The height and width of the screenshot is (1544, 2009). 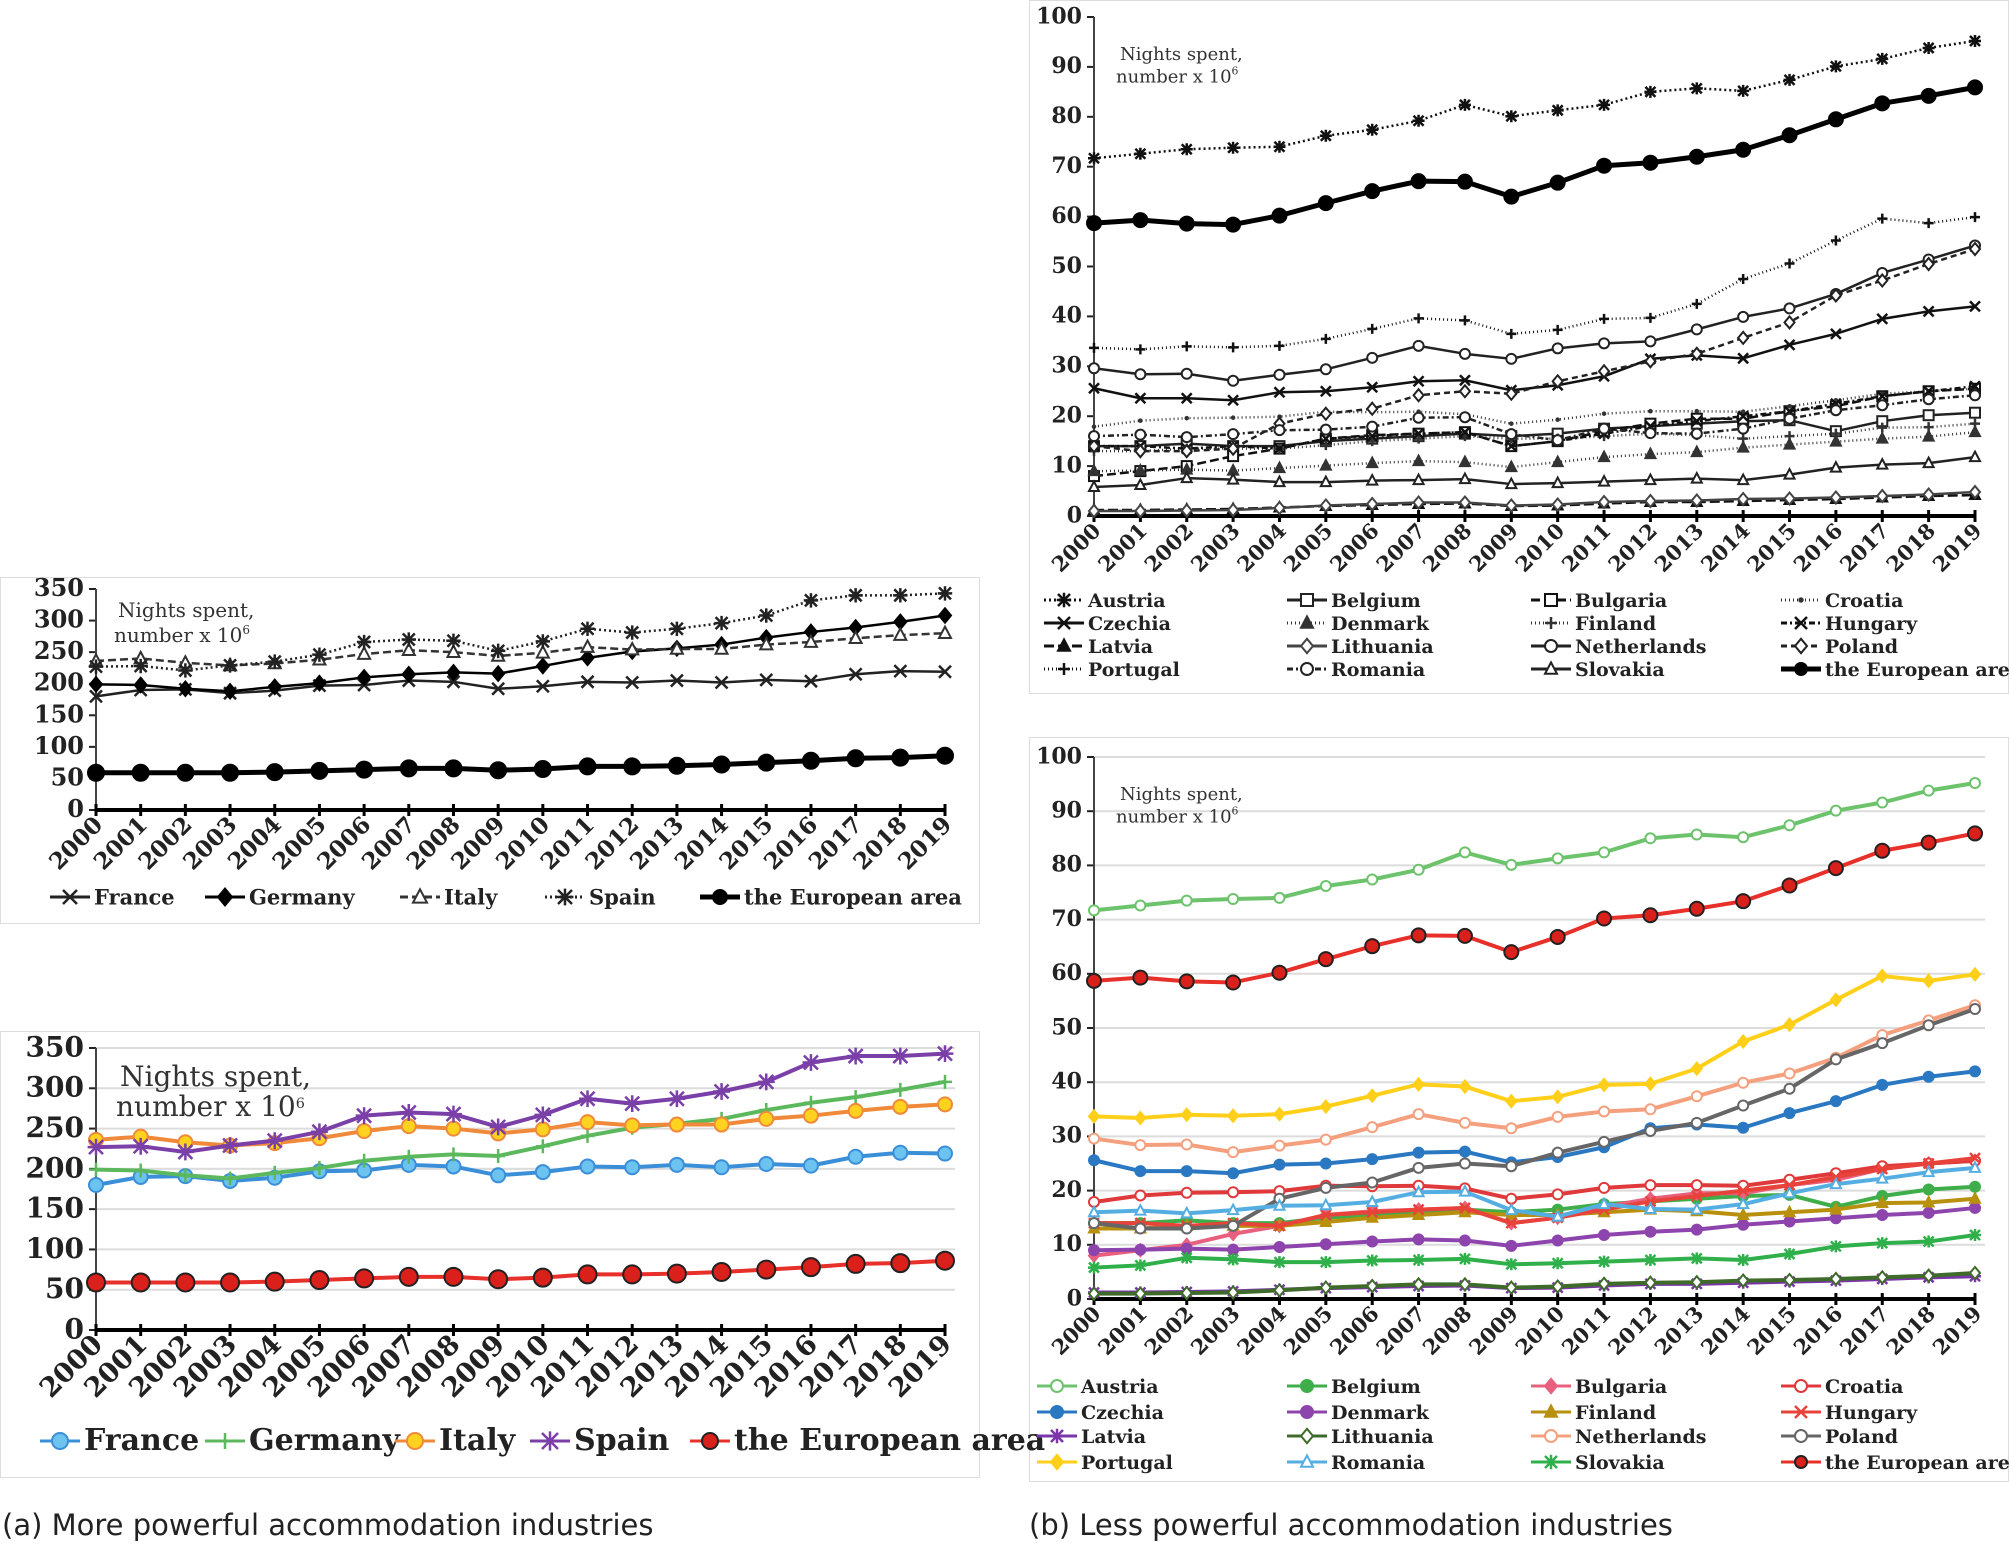 I want to click on legend-label: Hungary, so click(x=1871, y=1413).